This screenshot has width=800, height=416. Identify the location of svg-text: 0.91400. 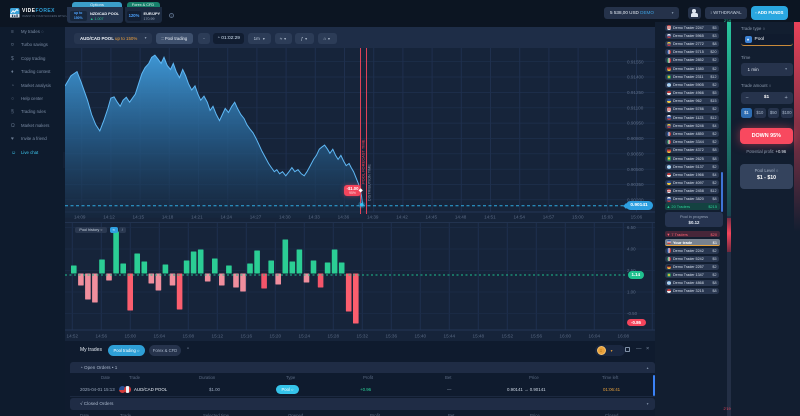
(635, 77).